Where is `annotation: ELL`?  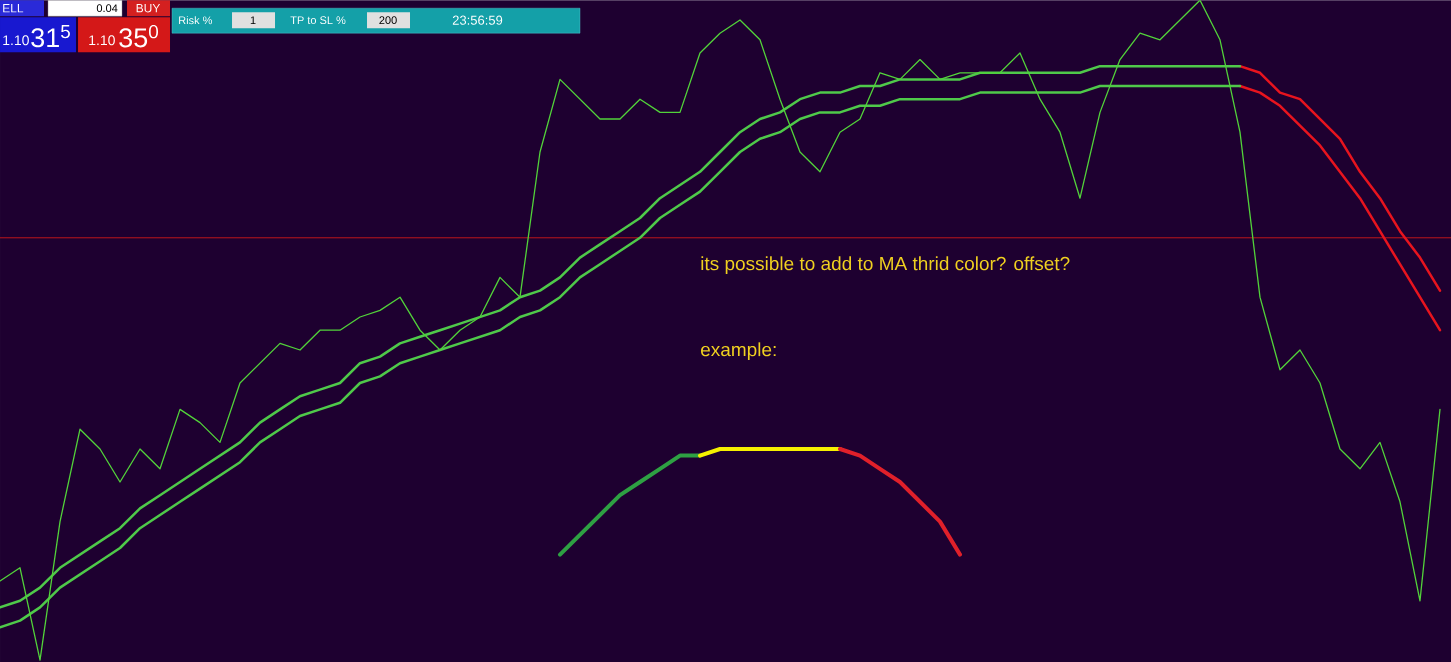
annotation: ELL is located at coordinates (13, 8).